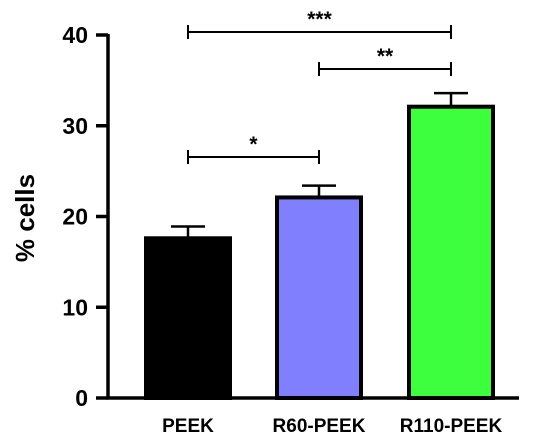  I want to click on y-tick-label: 30, so click(75, 126).